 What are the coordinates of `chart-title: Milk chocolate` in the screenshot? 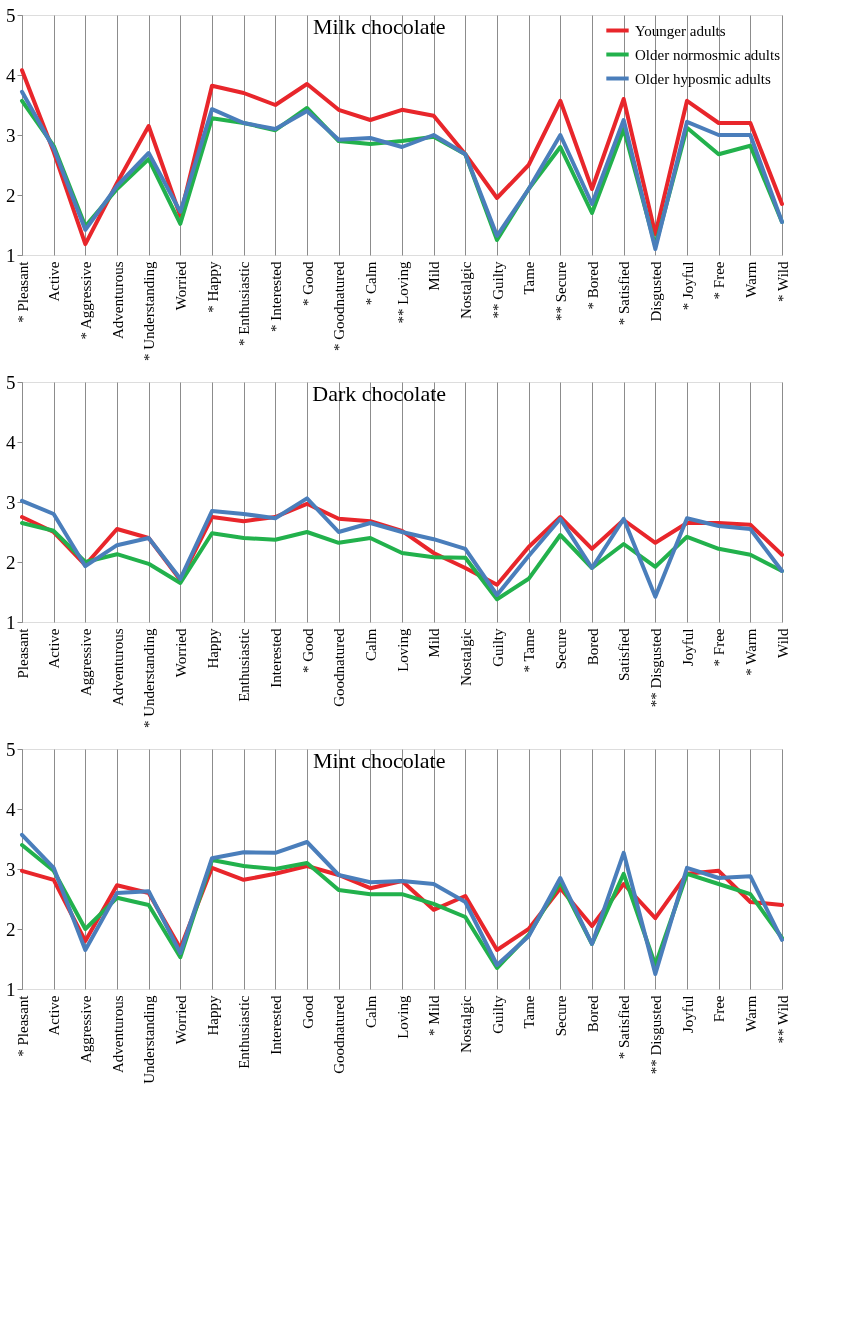 It's located at (379, 26).